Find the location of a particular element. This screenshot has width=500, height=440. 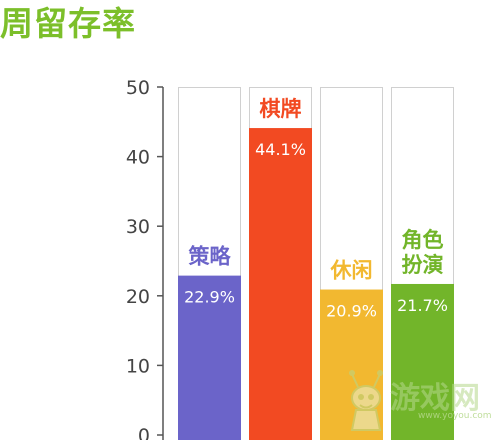

y-tick-label: 10 is located at coordinates (138, 366).